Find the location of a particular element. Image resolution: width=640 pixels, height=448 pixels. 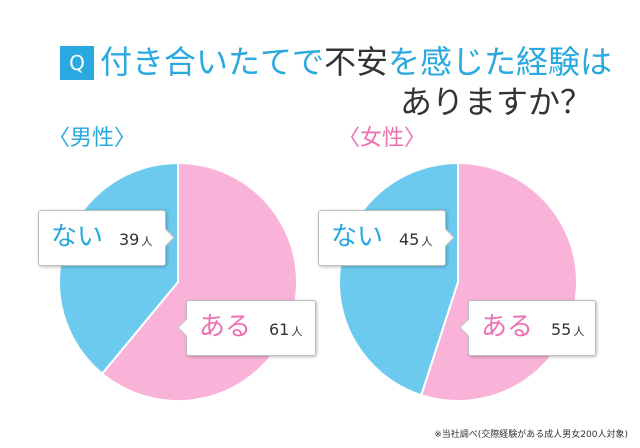

male-aru-count: 61 人 is located at coordinates (285, 331).